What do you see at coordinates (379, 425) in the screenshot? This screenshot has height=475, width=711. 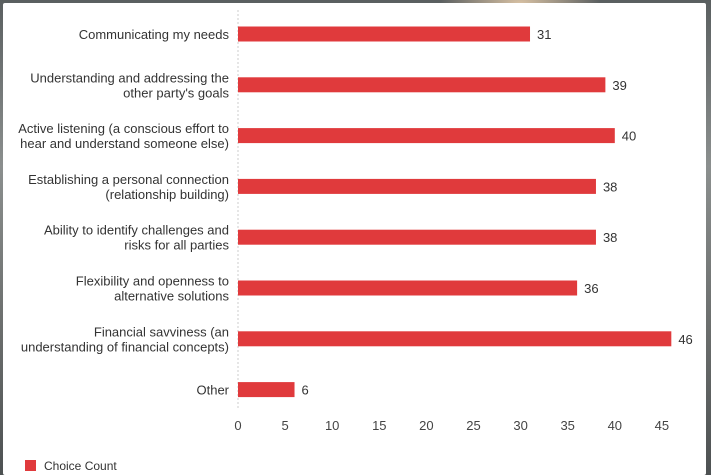 I see `x-tick-label: 15` at bounding box center [379, 425].